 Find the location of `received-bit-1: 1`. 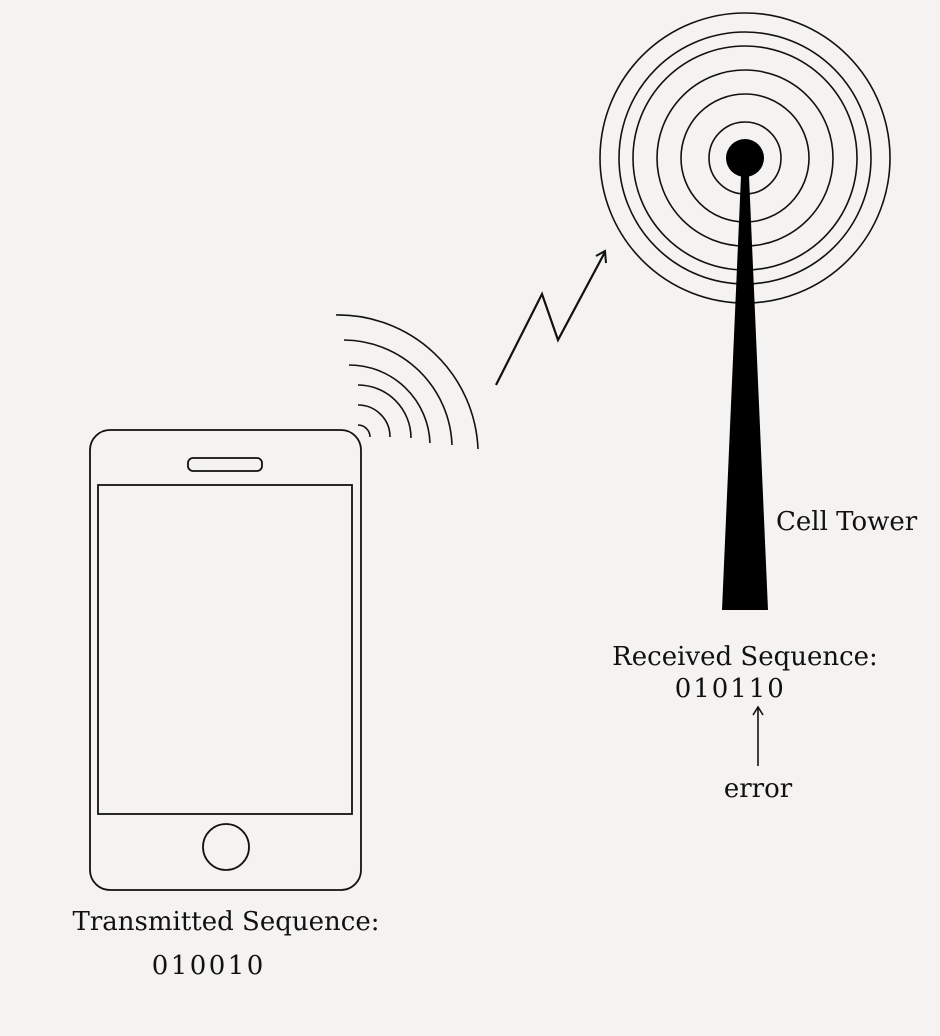

received-bit-1: 1 is located at coordinates (701, 689).